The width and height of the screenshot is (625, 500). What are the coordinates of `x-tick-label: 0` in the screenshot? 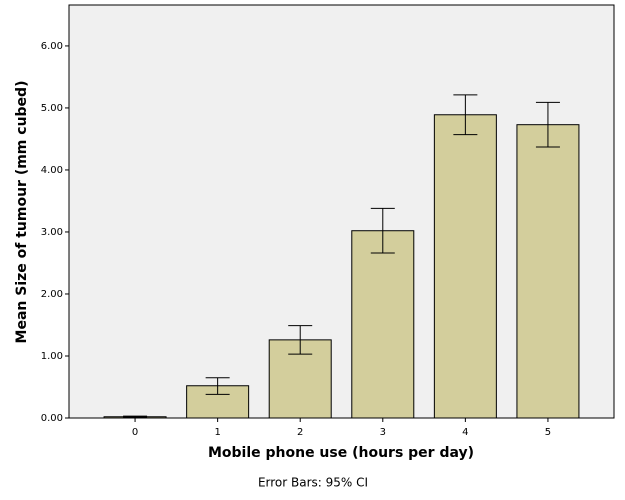 It's located at (135, 432).